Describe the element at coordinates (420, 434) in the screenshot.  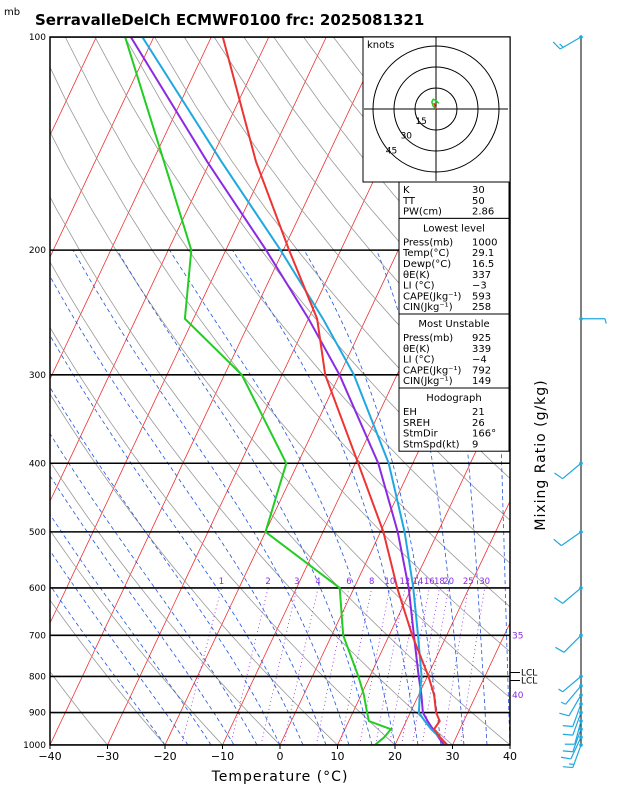
I see `indices-label: StmDir` at that location.